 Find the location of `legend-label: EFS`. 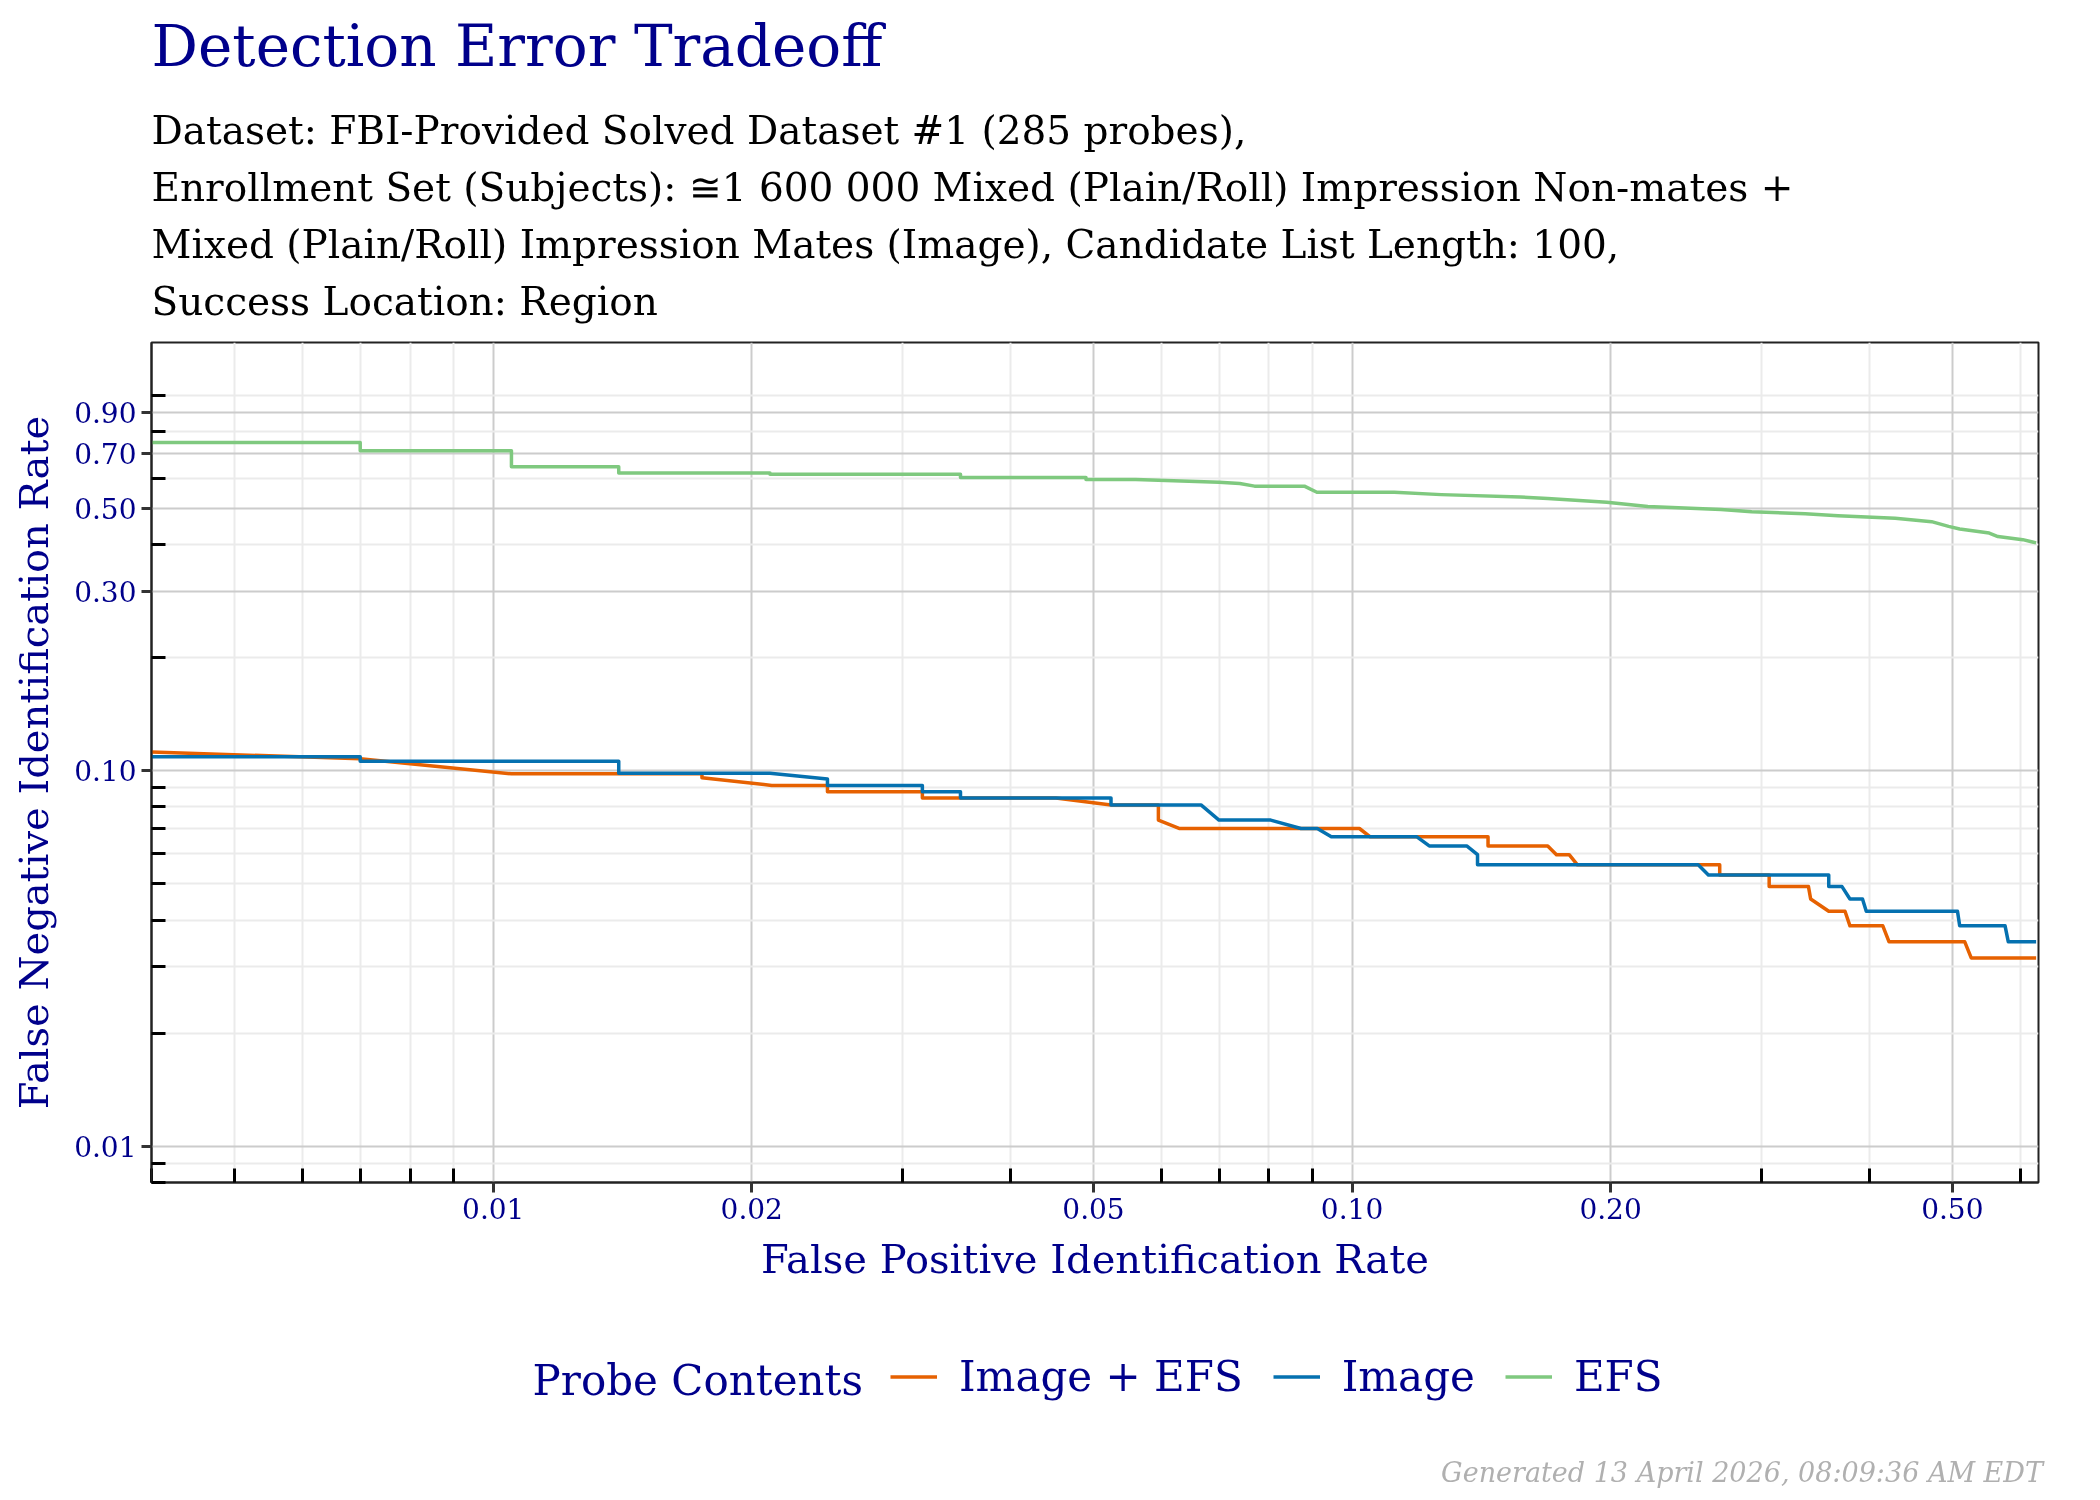

legend-label: EFS is located at coordinates (1618, 1376).